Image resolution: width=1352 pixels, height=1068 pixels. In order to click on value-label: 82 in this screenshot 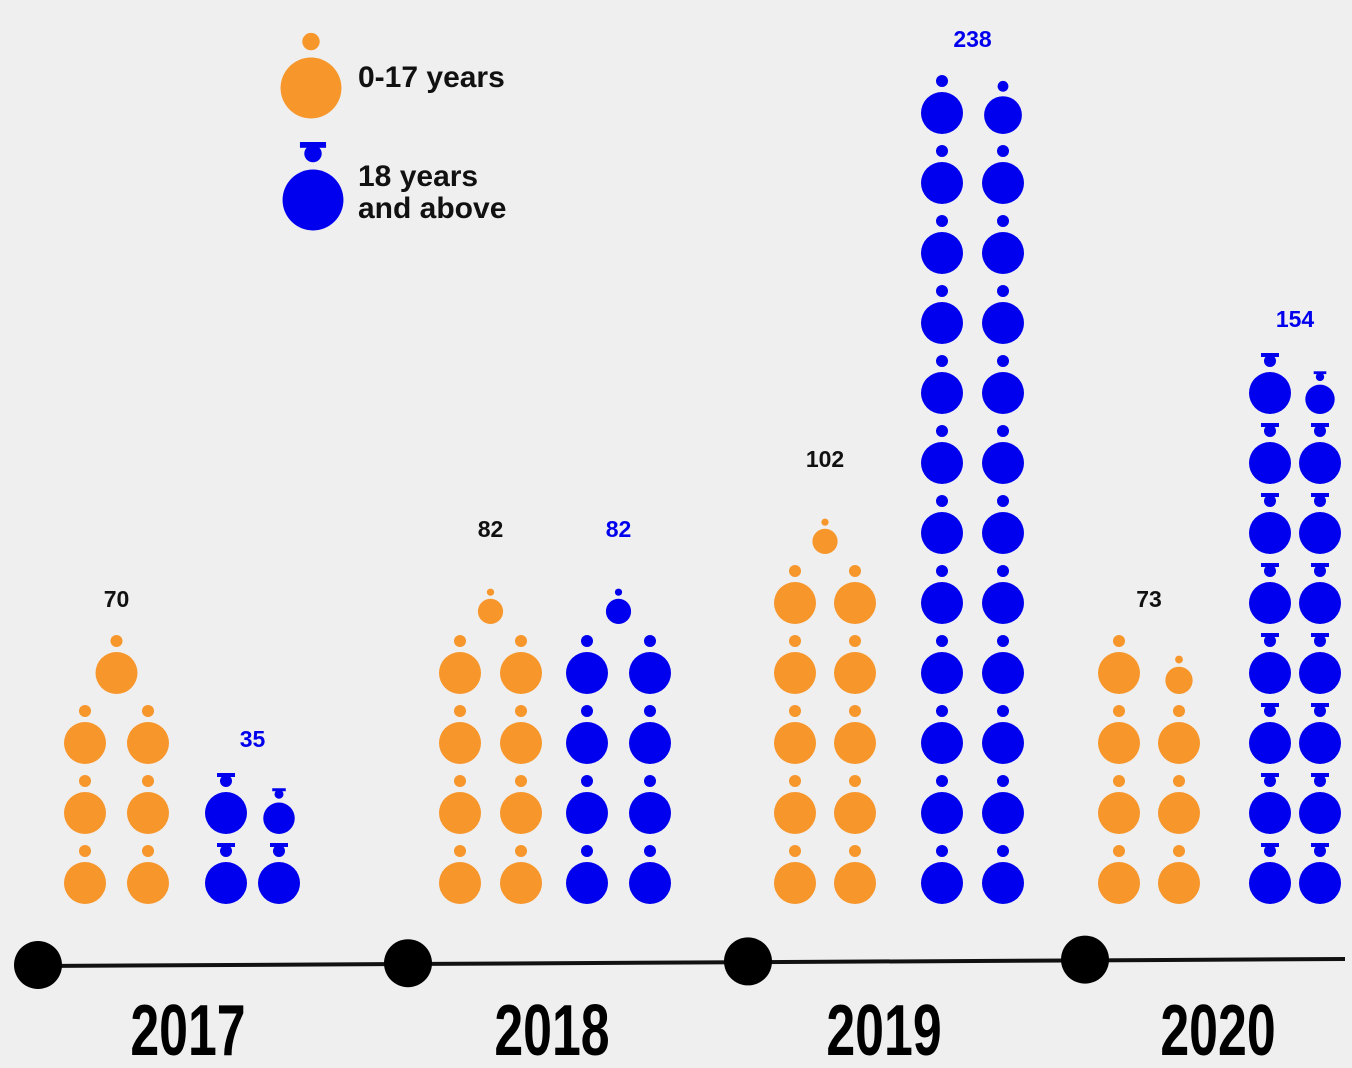, I will do `click(491, 529)`.